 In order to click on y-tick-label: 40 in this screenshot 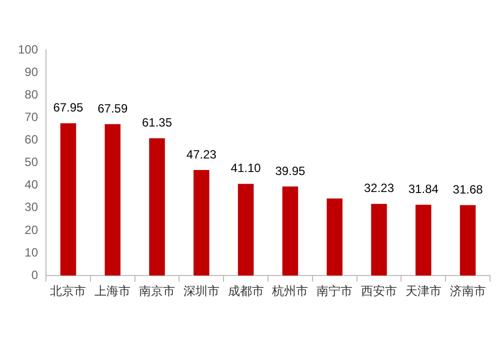, I will do `click(31, 185)`.